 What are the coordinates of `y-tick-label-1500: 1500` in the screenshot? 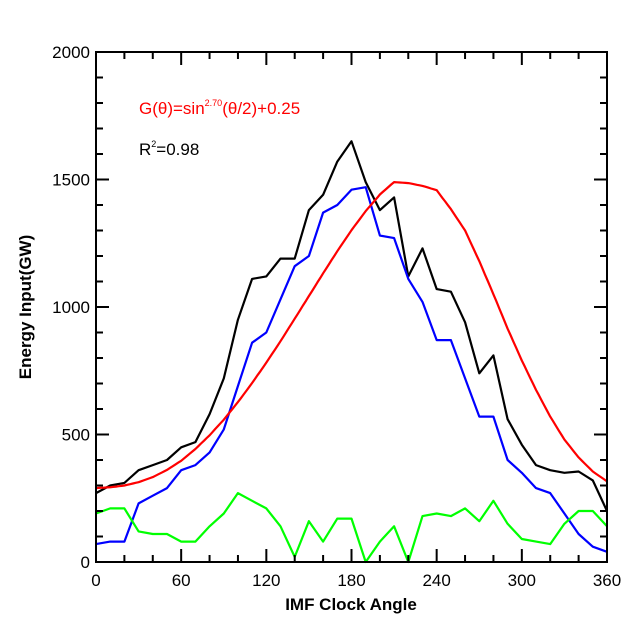 It's located at (71, 180).